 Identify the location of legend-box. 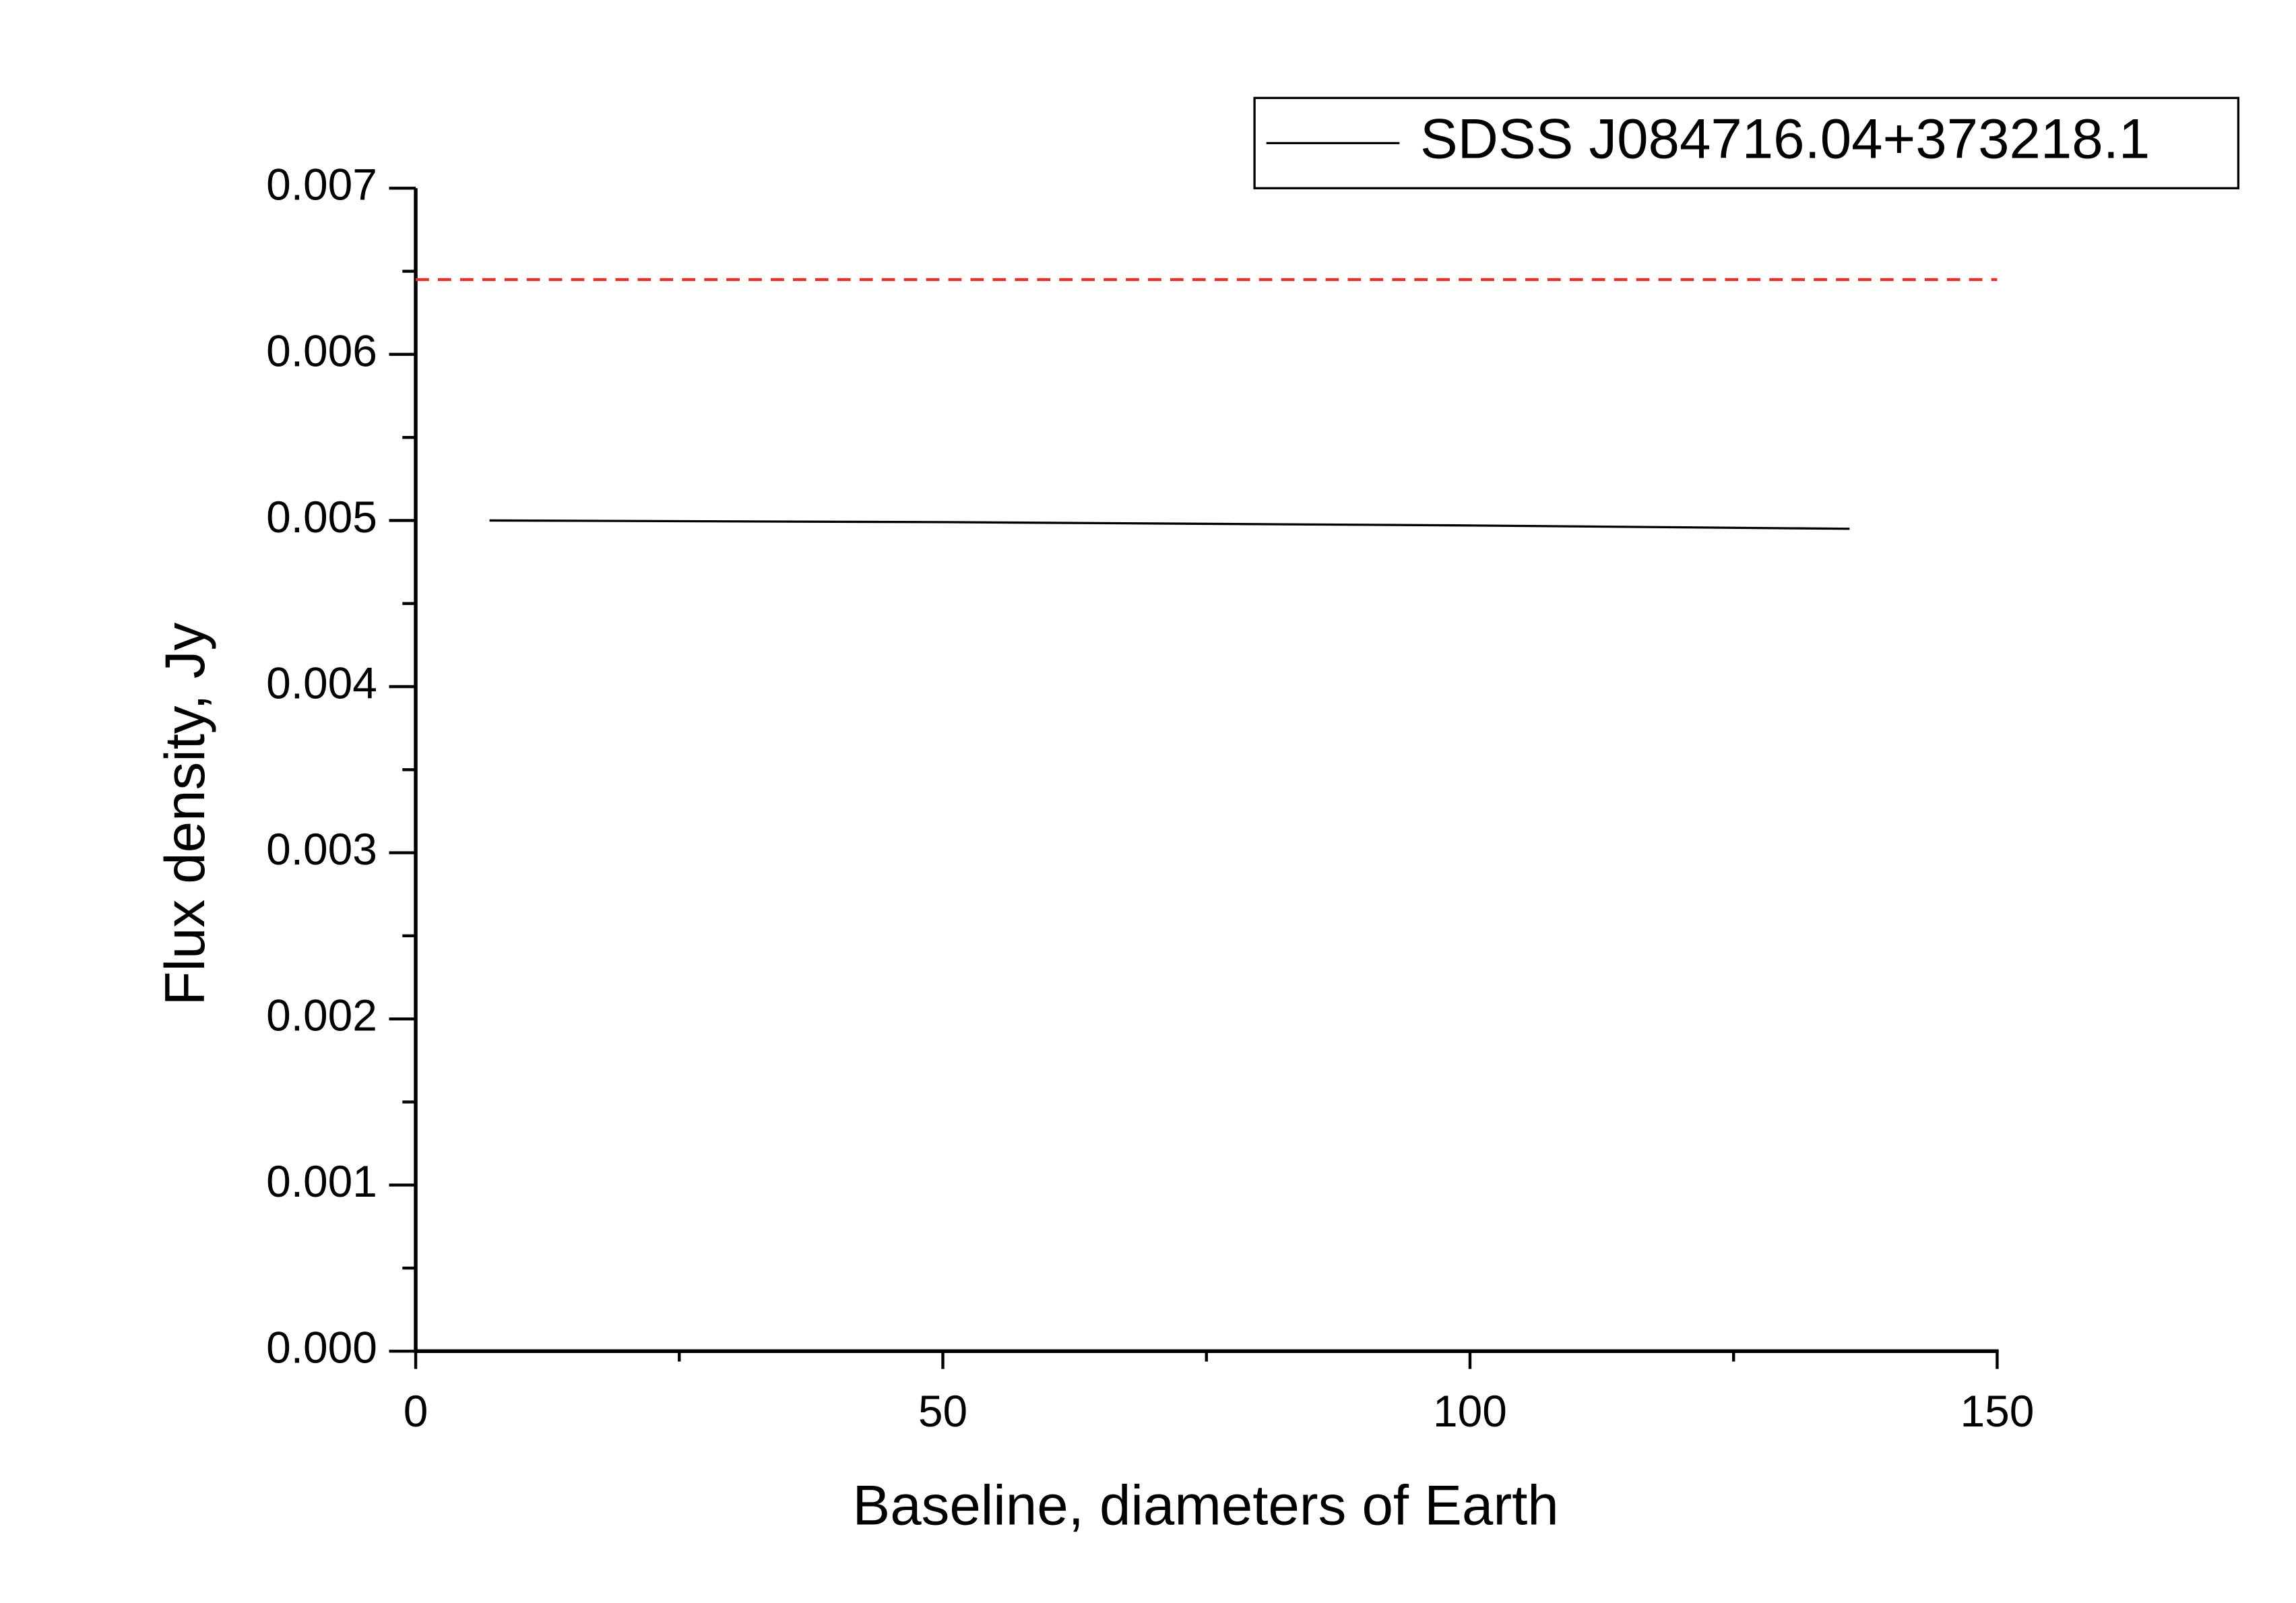
(1746, 142).